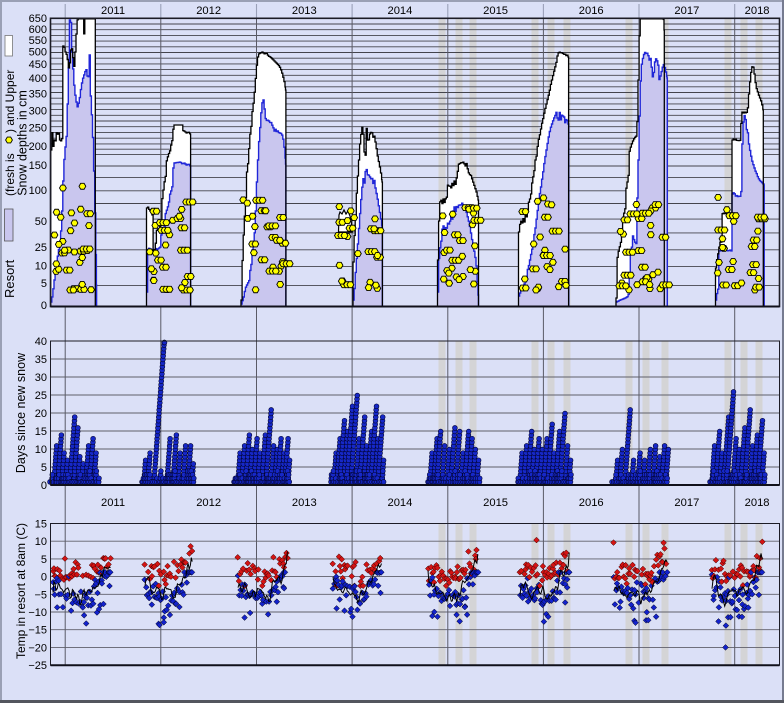  What do you see at coordinates (37, 666) in the screenshot?
I see `svg-text: −25` at bounding box center [37, 666].